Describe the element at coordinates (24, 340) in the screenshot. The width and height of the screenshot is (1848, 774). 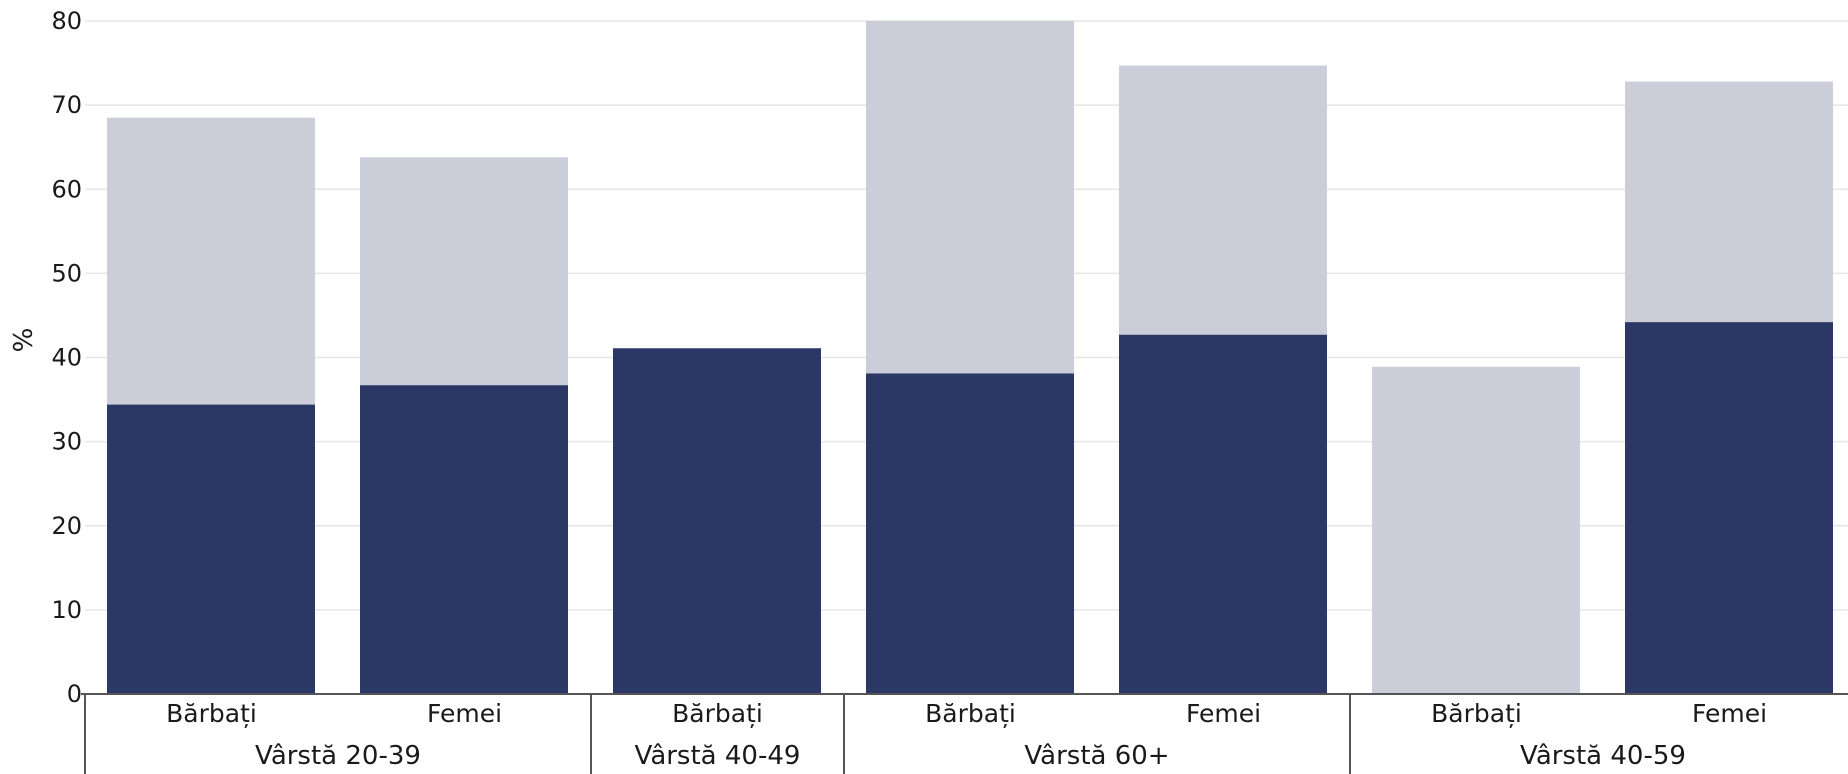
I see `y-axis-title: %` at that location.